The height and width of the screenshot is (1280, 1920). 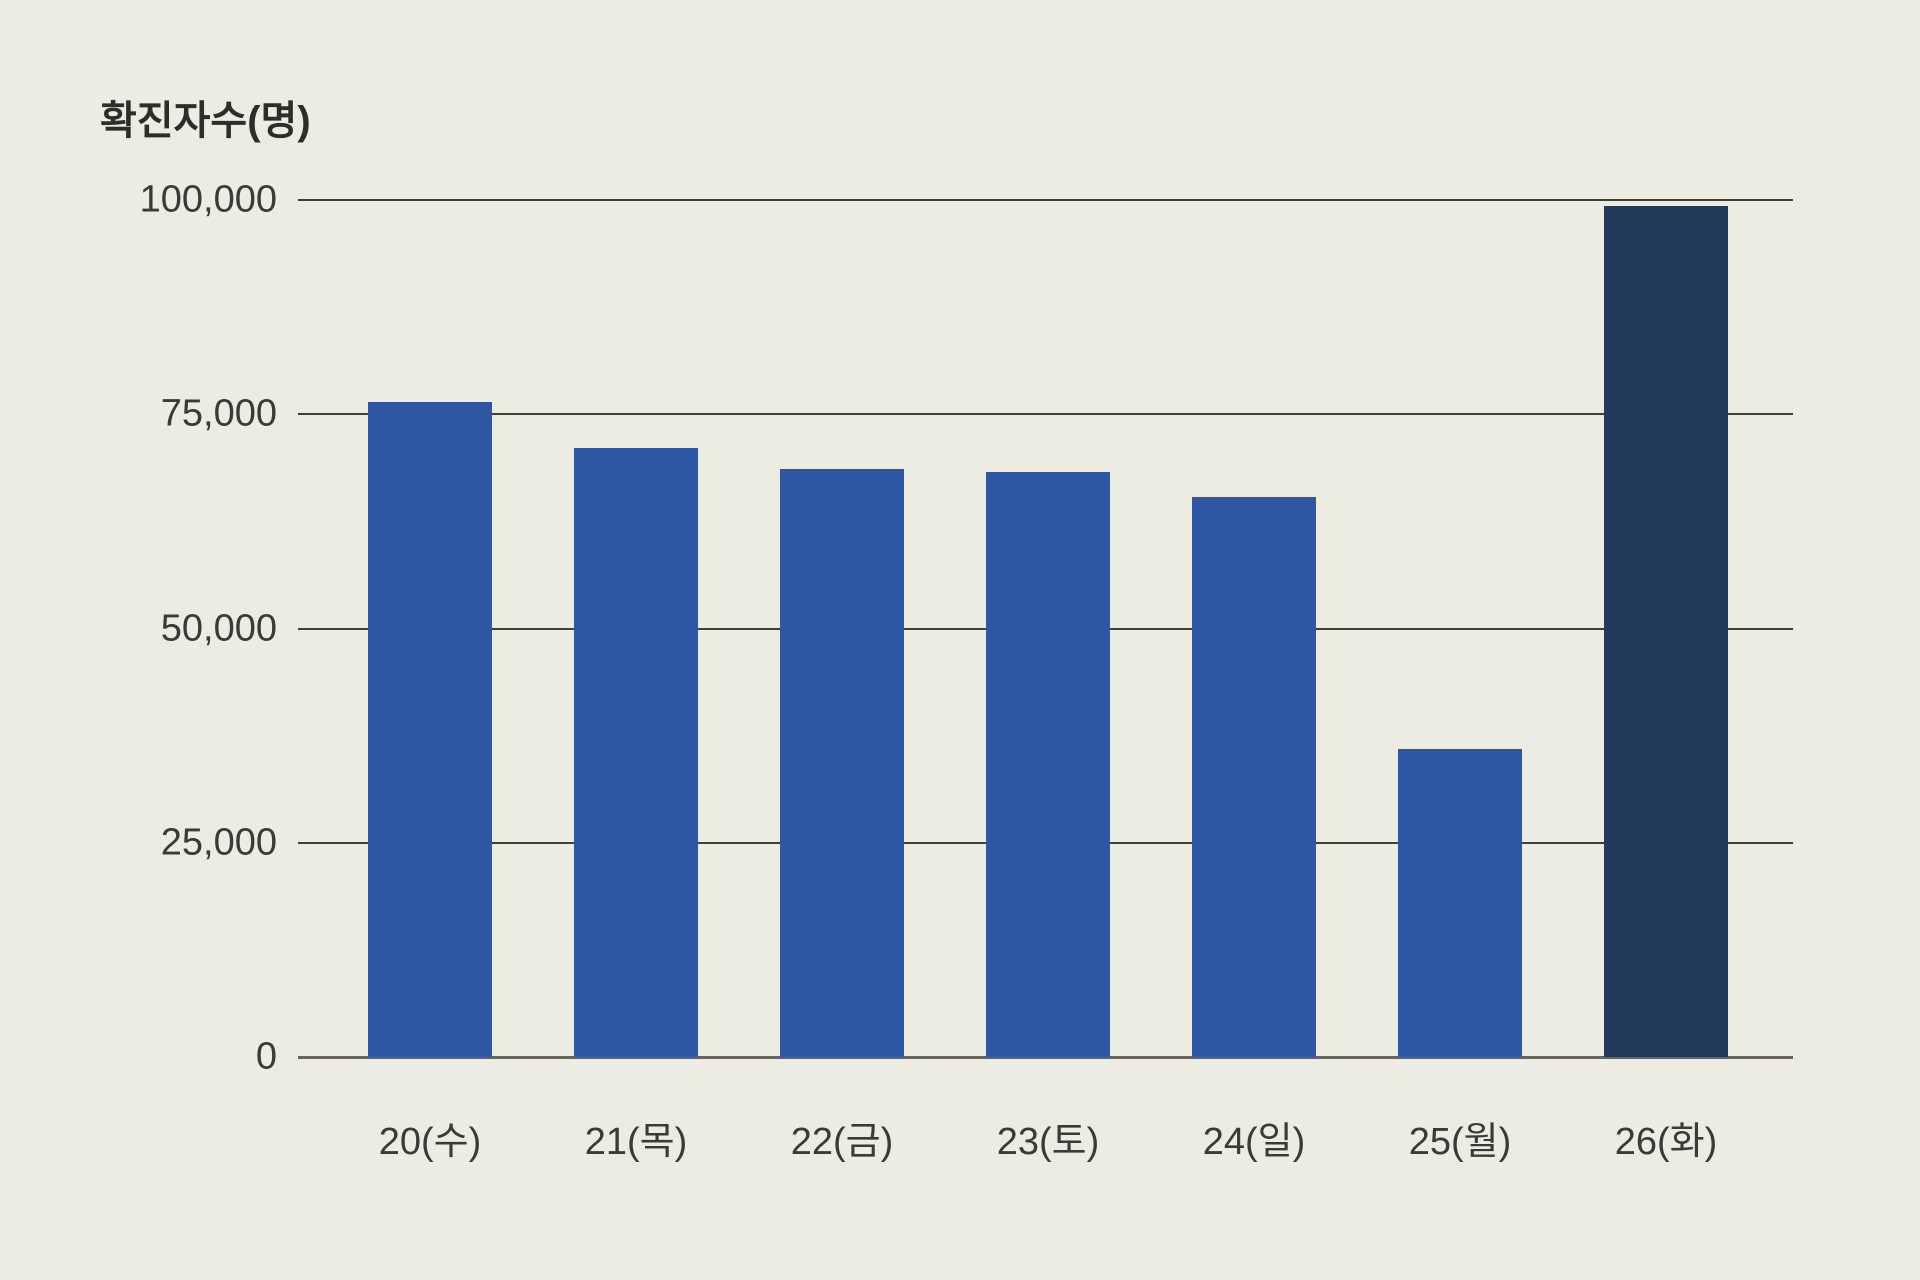 What do you see at coordinates (1254, 1142) in the screenshot?
I see `x-axis-label: 24(일)` at bounding box center [1254, 1142].